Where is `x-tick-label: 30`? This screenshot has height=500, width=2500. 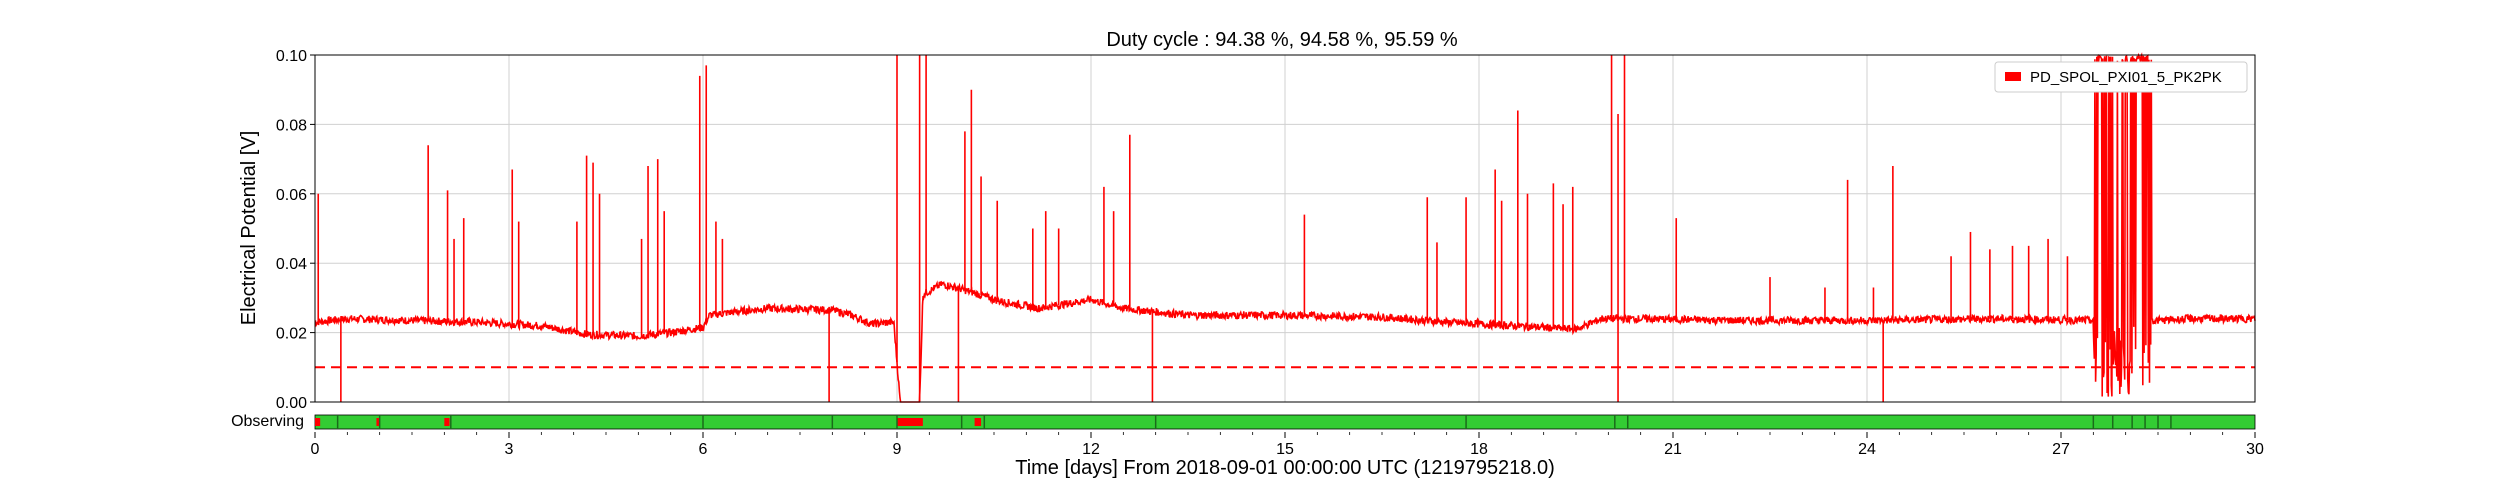 x-tick-label: 30 is located at coordinates (2255, 449).